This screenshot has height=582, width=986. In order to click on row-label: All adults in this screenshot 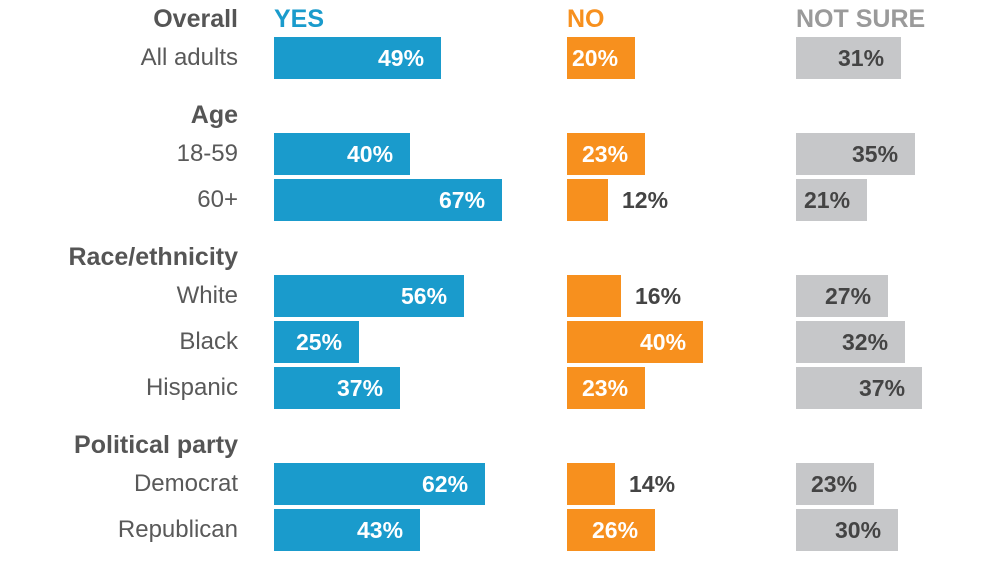, I will do `click(189, 57)`.